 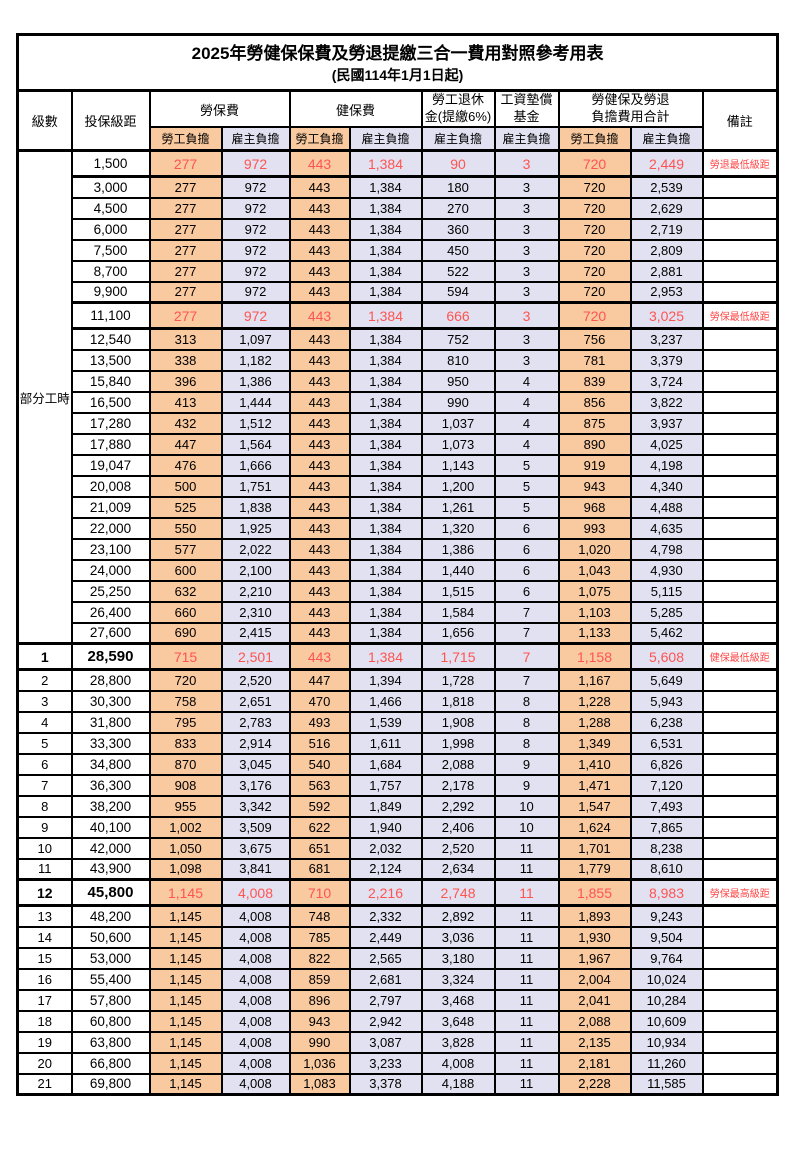 I want to click on table-row: 24,000 600 2,100 443 1,384 1,440 6 1,043 4,930, so click(x=398, y=570).